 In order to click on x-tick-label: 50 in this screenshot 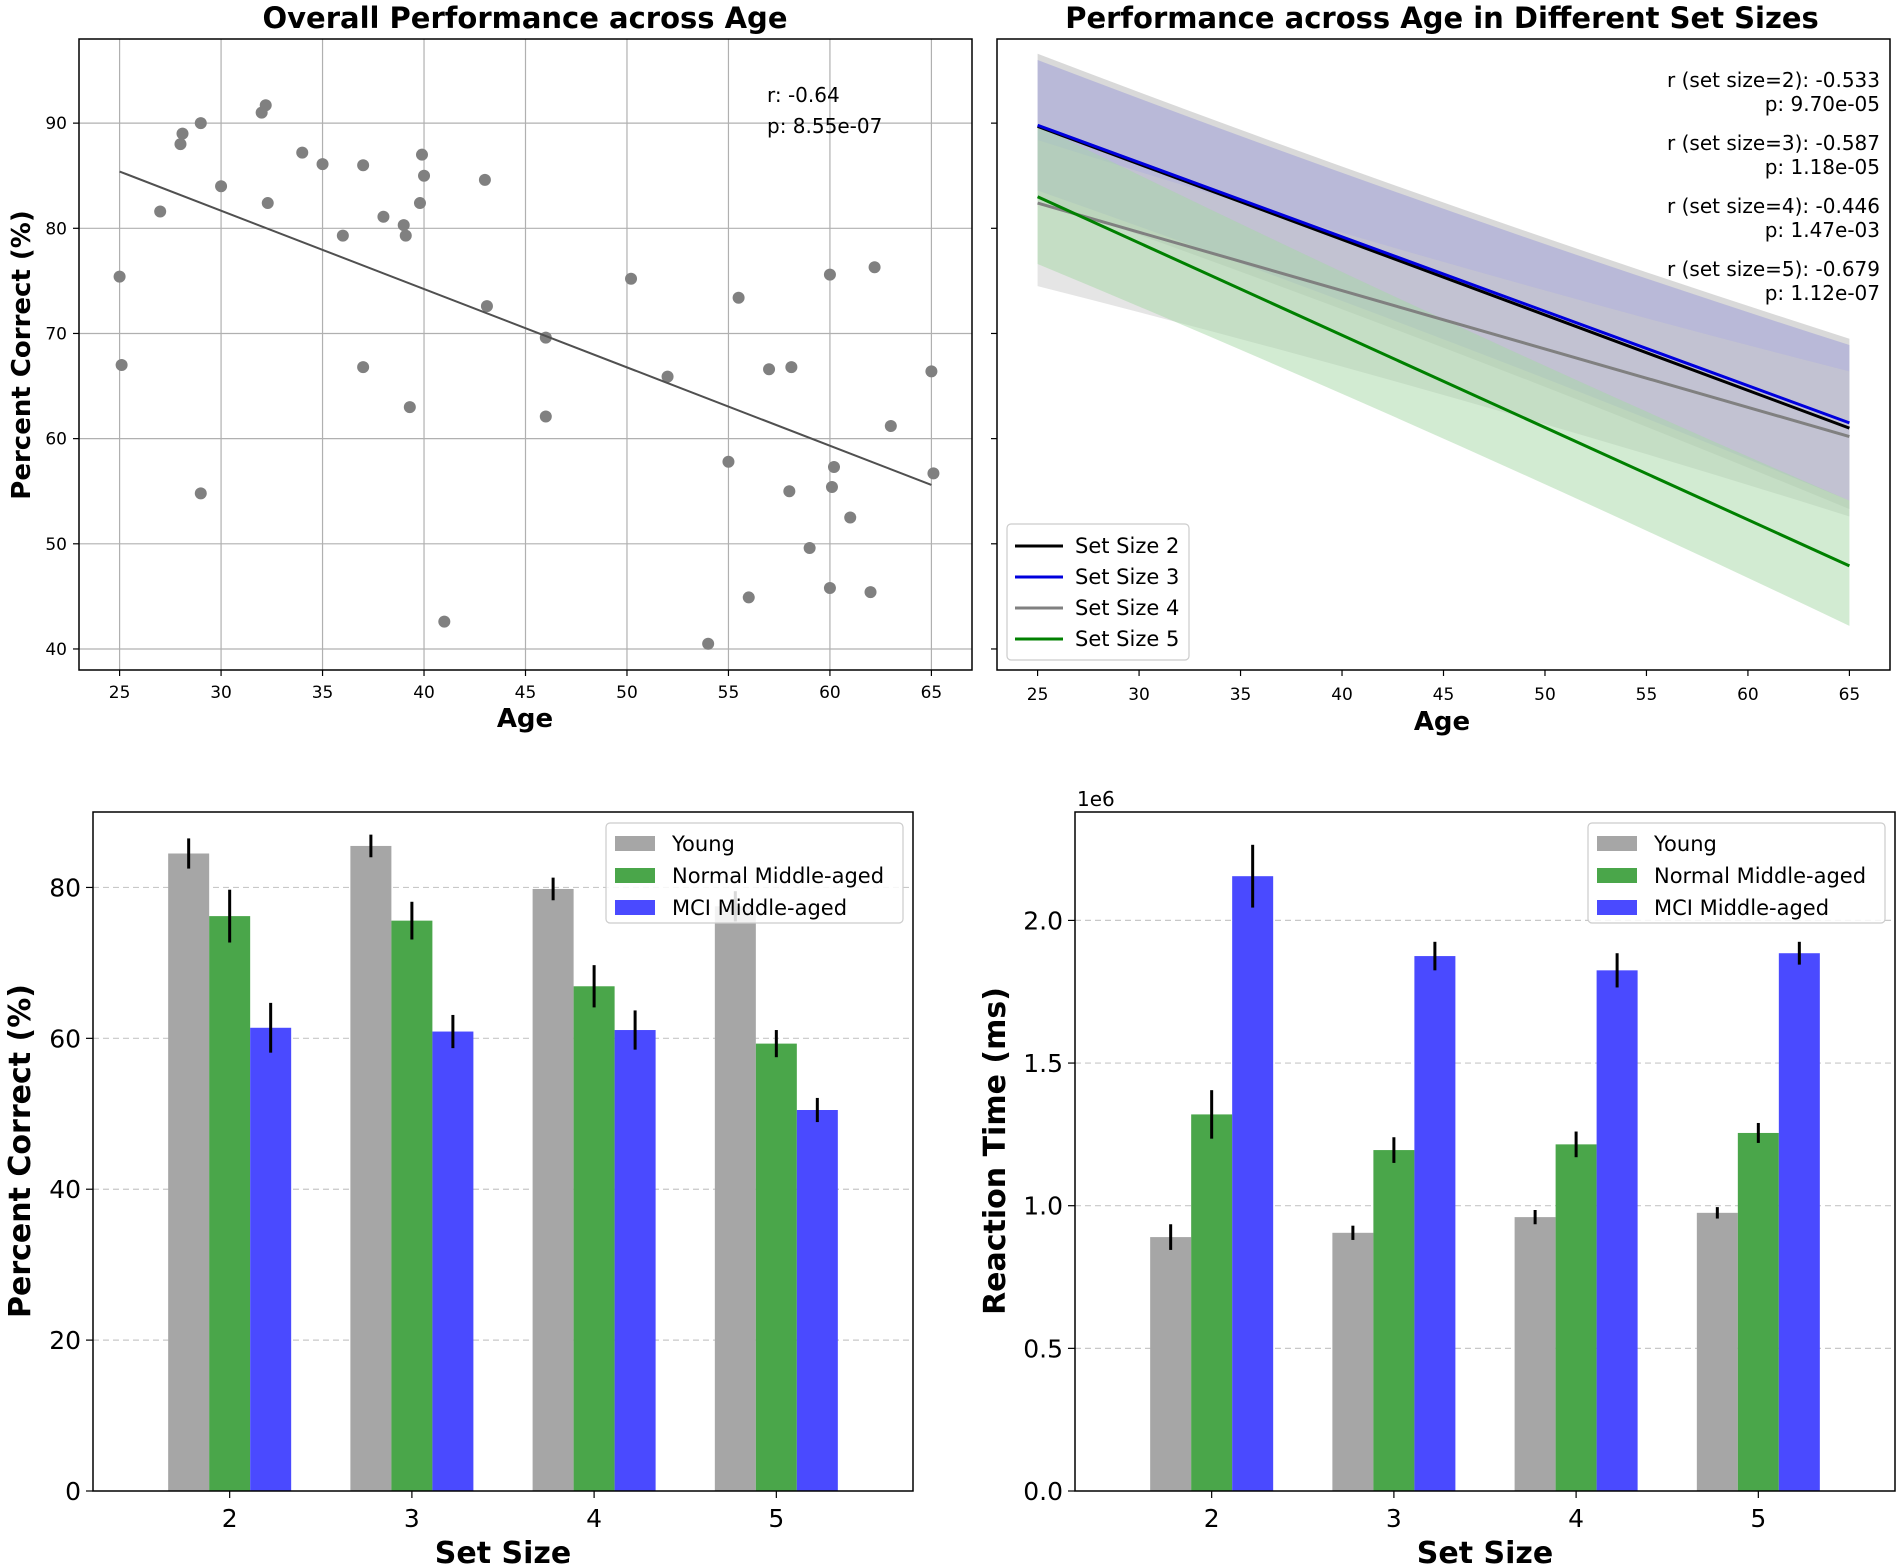, I will do `click(1545, 695)`.